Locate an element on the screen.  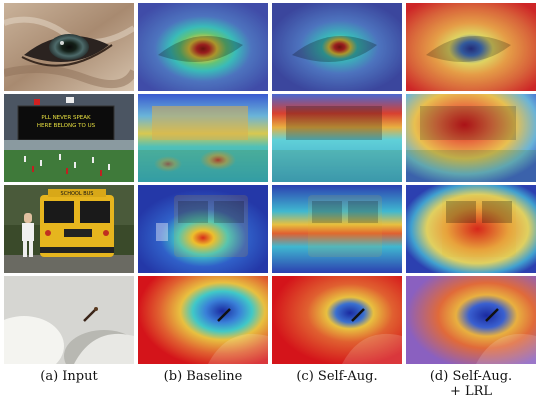
row1-input-image is located at coordinates (69, 47).